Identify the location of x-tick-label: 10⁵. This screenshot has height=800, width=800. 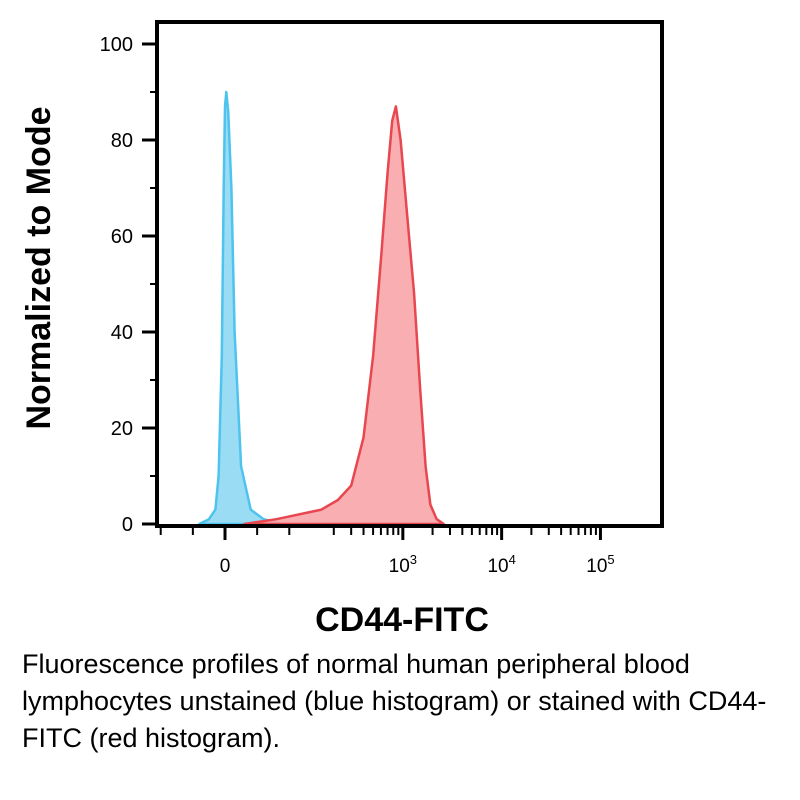
(600, 564).